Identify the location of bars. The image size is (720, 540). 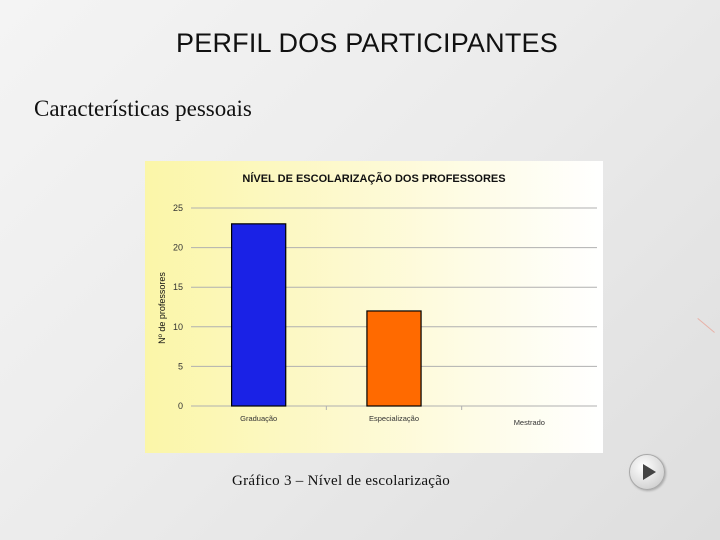
(326, 315).